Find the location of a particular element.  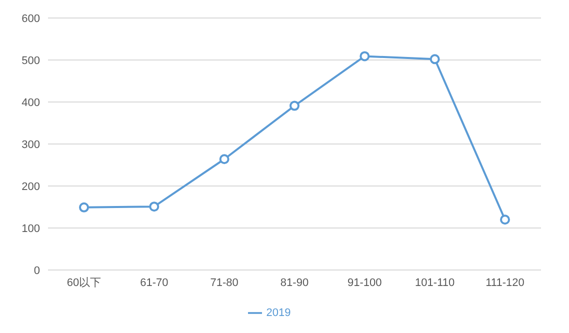

x-tick-label: 101-110 is located at coordinates (435, 282).